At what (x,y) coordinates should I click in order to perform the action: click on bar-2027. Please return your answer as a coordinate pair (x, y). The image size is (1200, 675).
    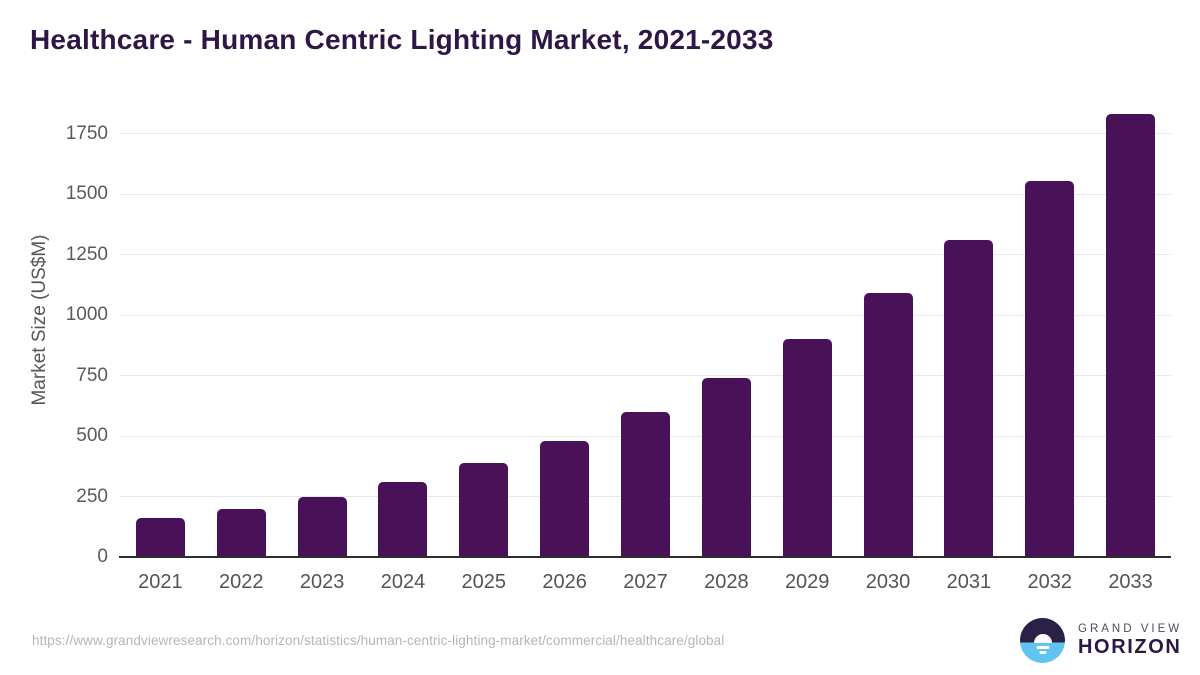
    Looking at the image, I should click on (645, 484).